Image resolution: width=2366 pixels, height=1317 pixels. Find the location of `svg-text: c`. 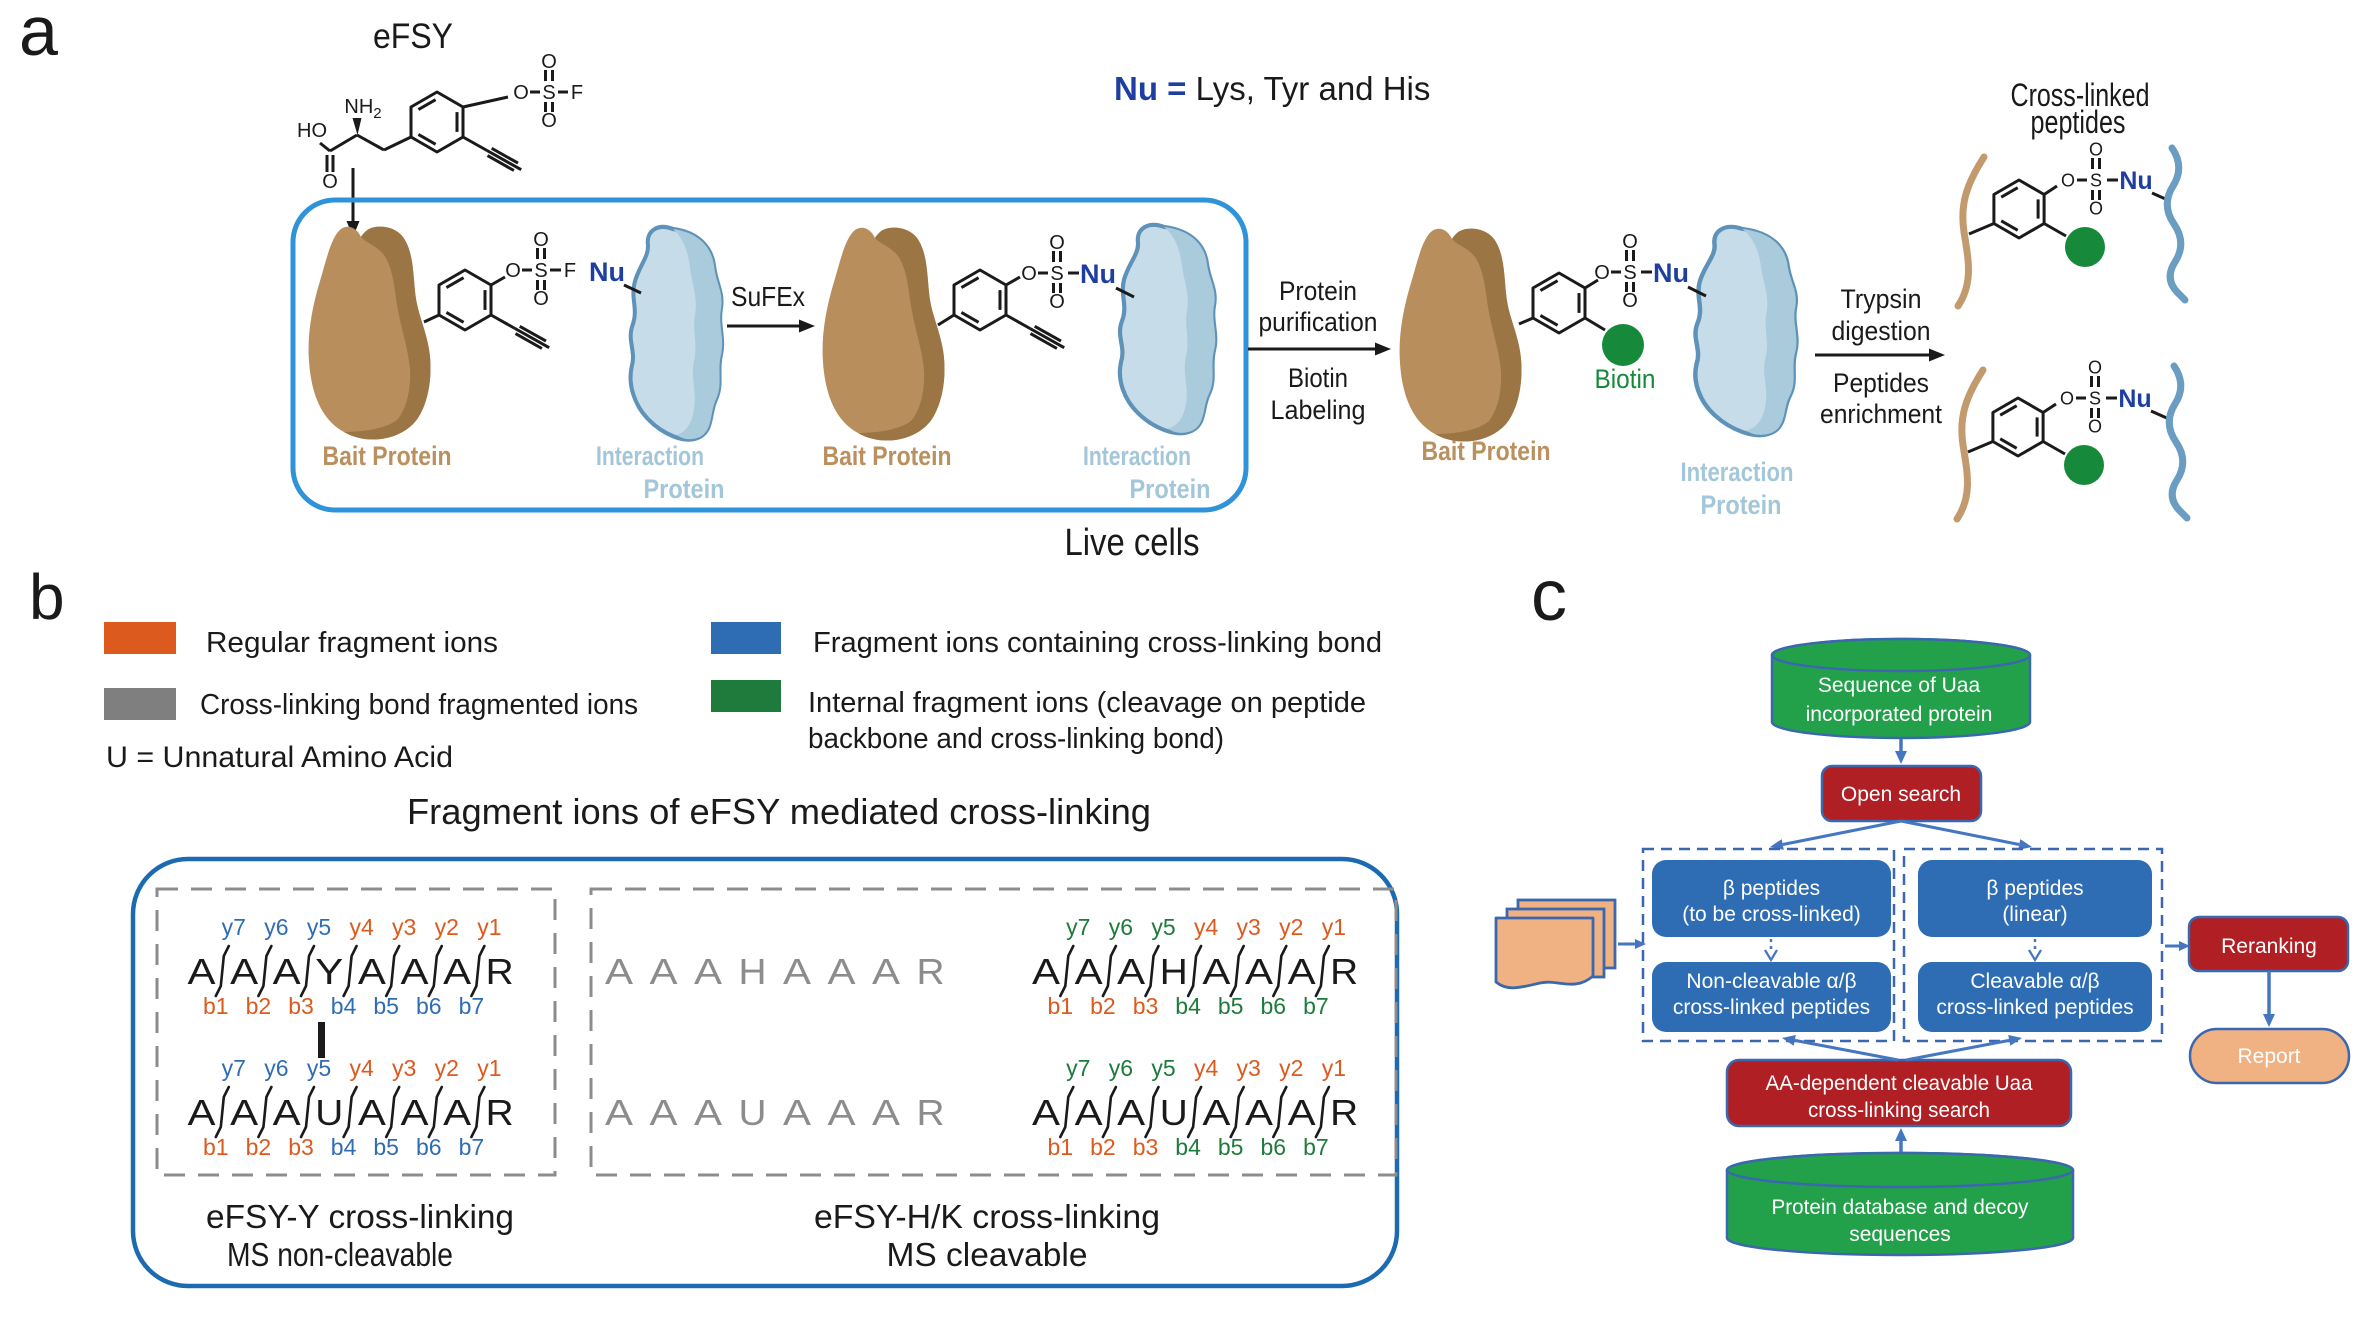

svg-text: c is located at coordinates (1549, 596).